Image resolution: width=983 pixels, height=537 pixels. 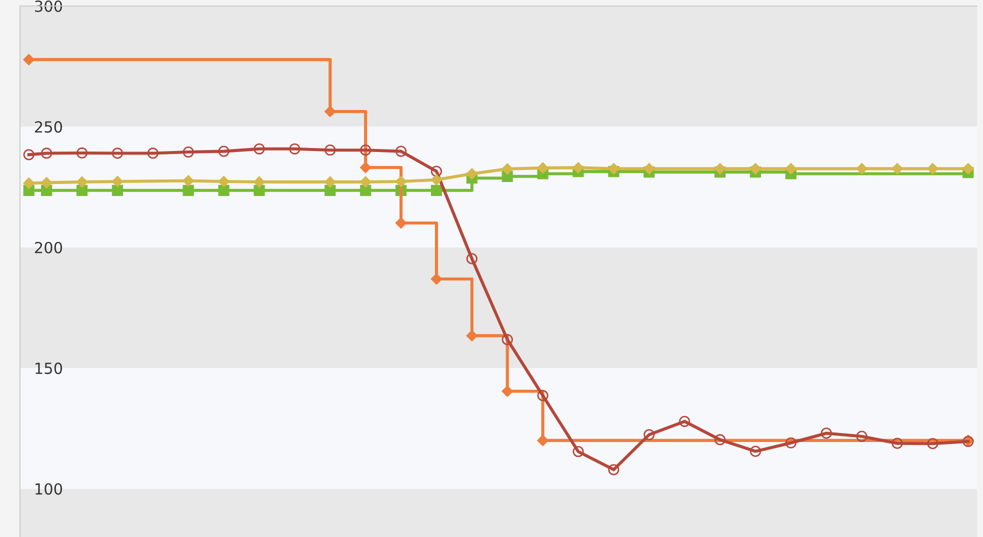 I want to click on y-tick-label: 150, so click(x=49, y=368).